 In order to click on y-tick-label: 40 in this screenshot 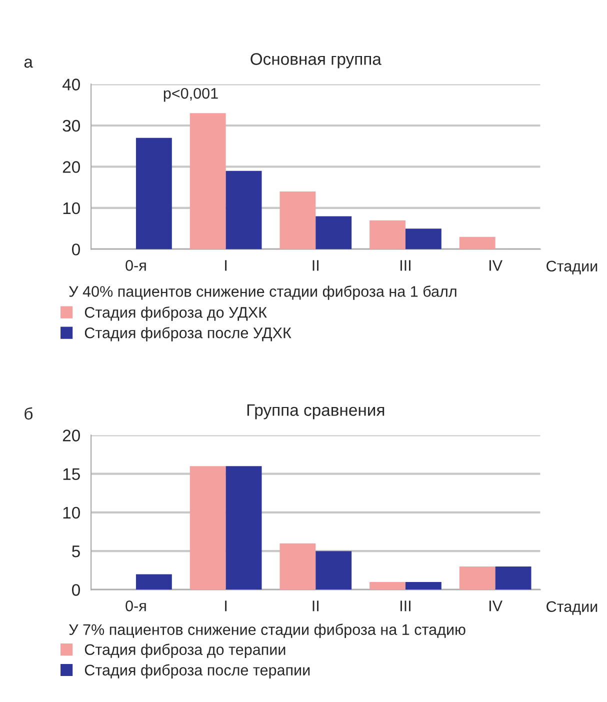, I will do `click(71, 84)`.